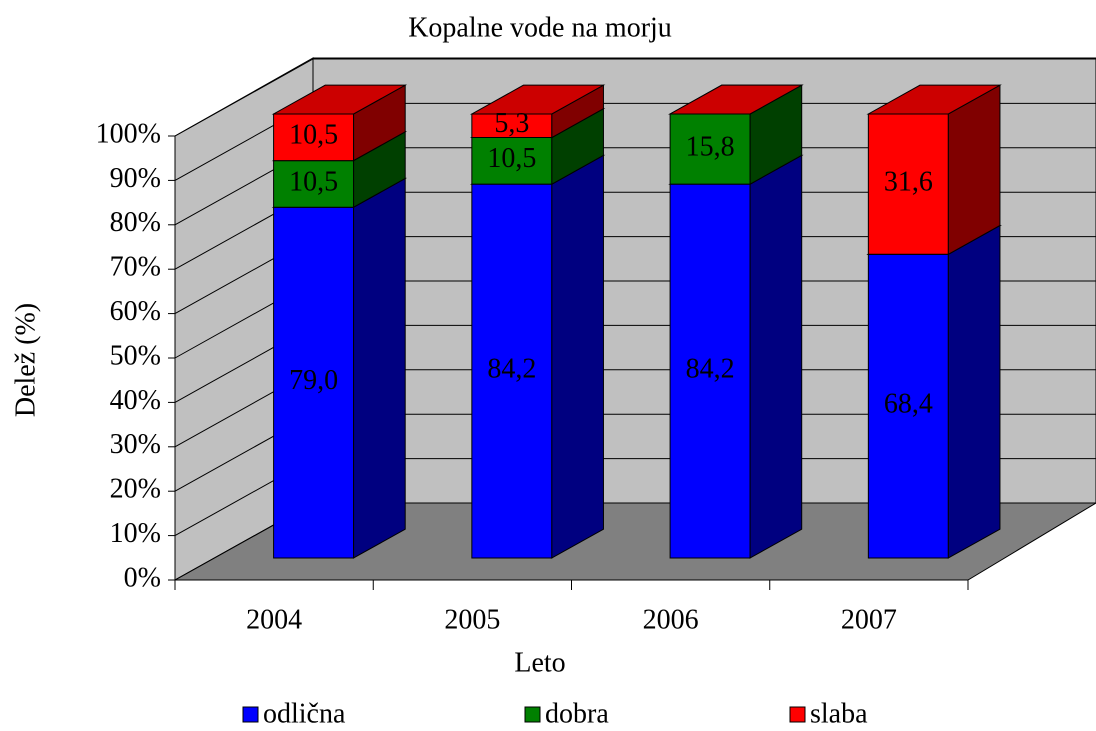  I want to click on legend-label: slaba, so click(839, 713).